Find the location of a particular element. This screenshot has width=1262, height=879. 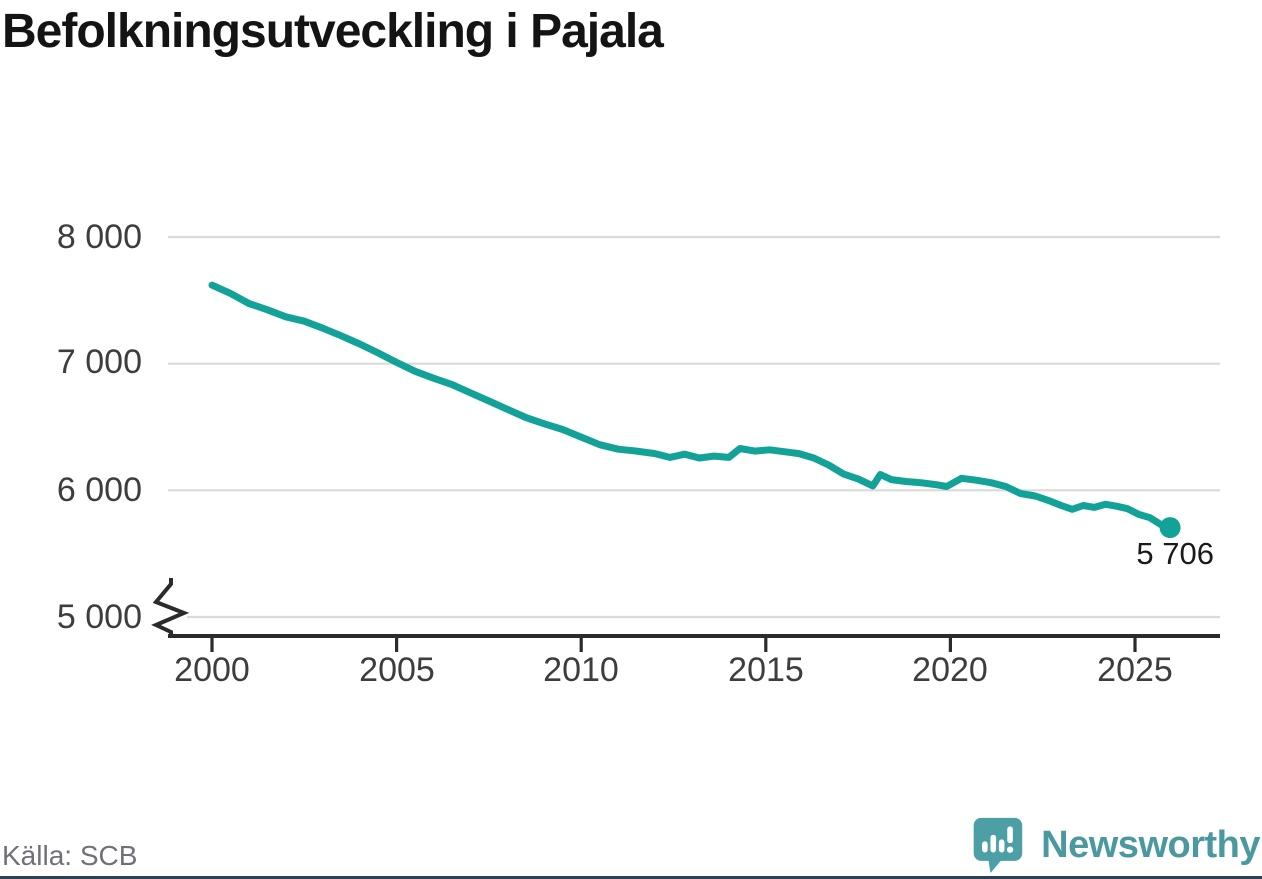

y-axis-break-icon is located at coordinates (170, 607).